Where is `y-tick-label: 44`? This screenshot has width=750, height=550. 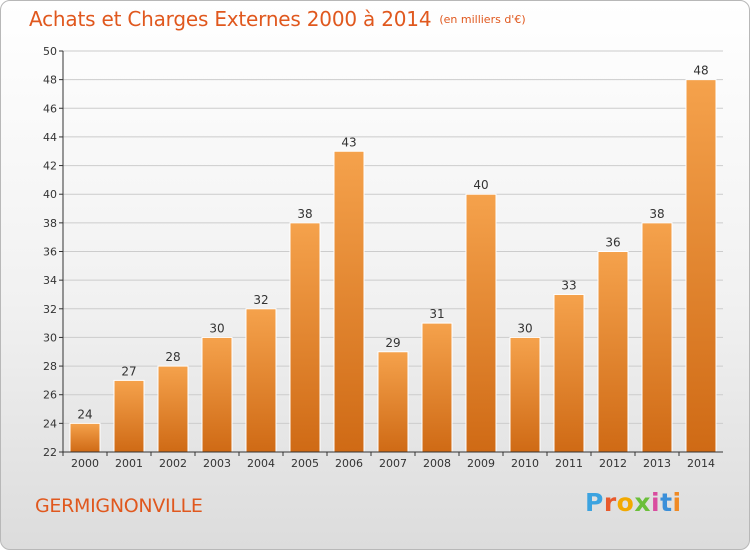 y-tick-label: 44 is located at coordinates (50, 137).